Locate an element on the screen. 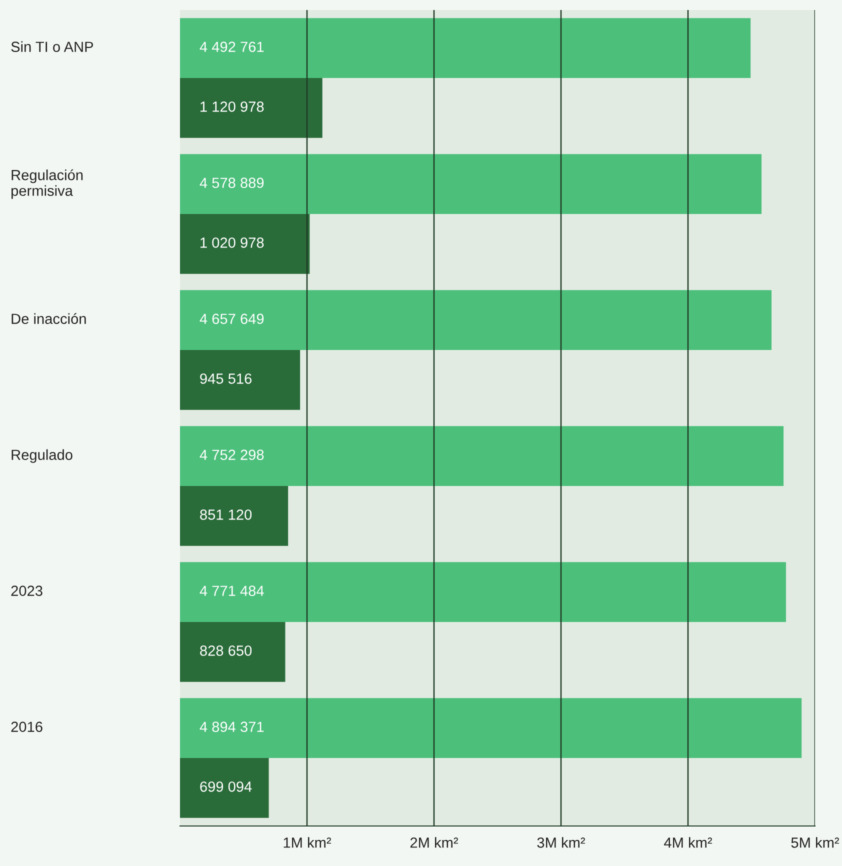  data-label: 945 516 is located at coordinates (226, 379).